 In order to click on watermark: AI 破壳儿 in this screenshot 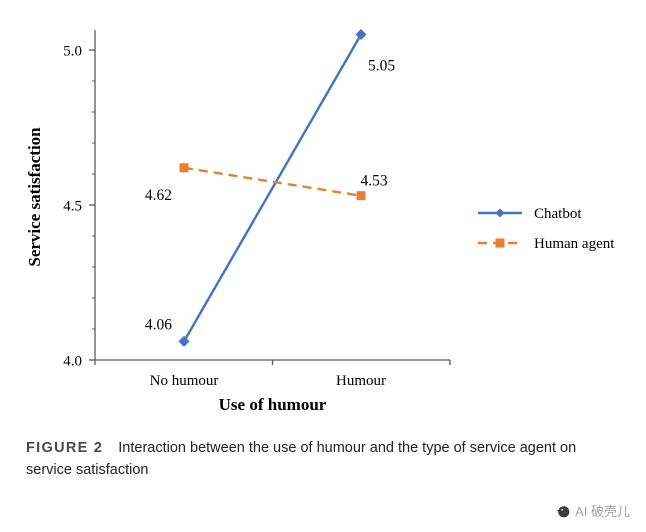, I will do `click(592, 510)`.